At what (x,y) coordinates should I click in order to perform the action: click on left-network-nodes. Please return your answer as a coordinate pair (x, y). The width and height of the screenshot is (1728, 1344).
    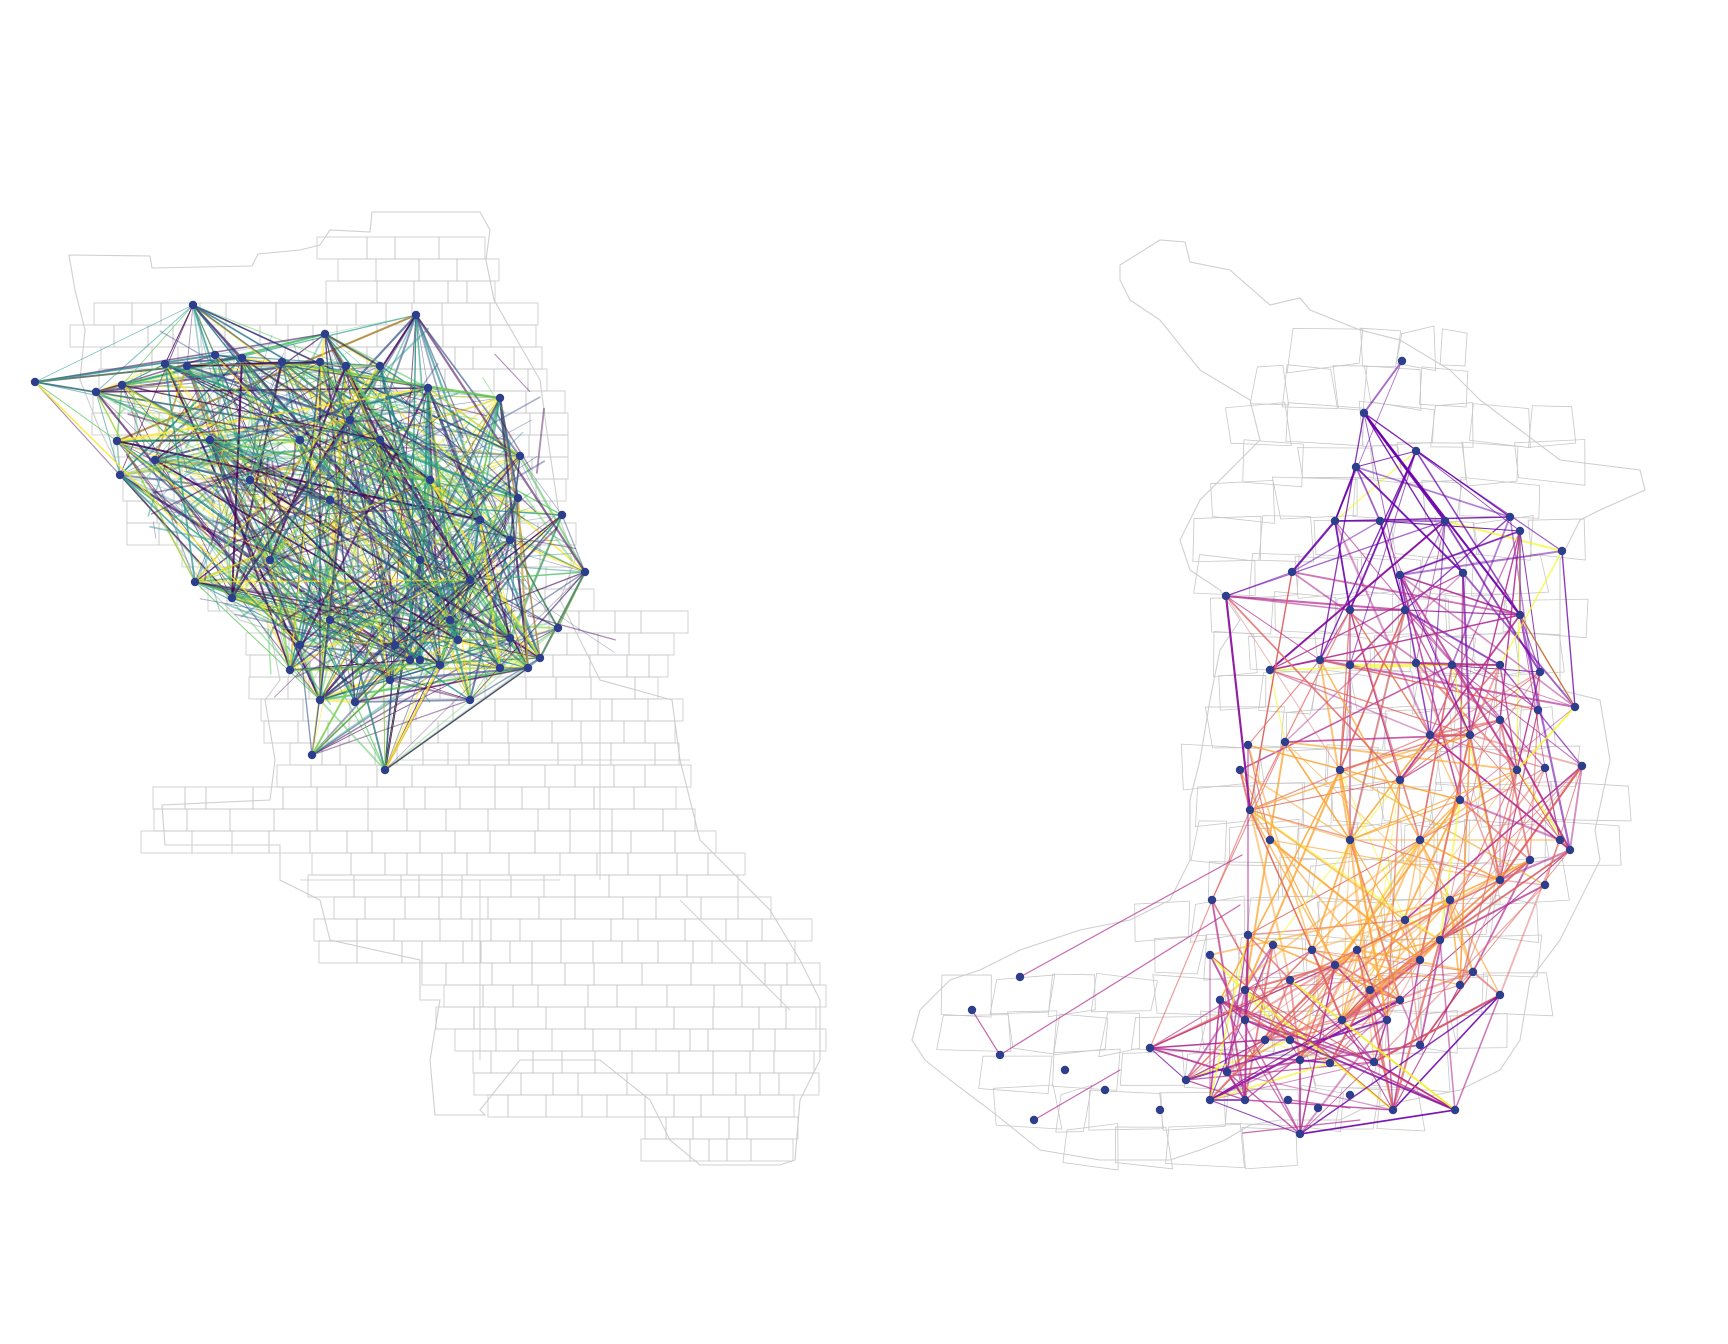
    Looking at the image, I should click on (310, 537).